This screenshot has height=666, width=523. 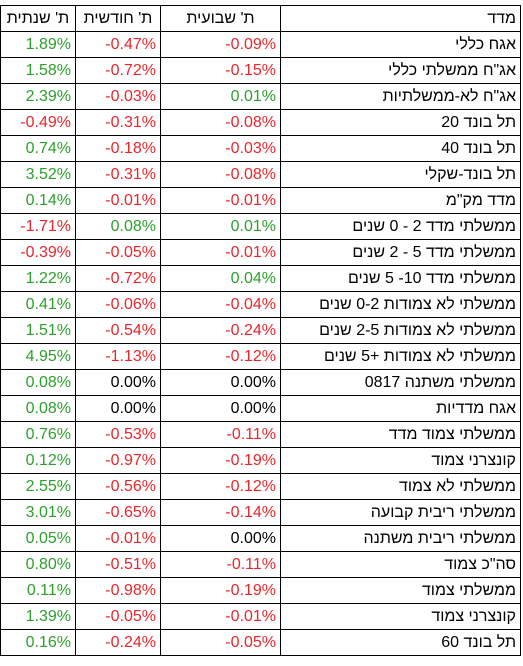 I want to click on cell-index-name: תל בונד 20, so click(x=400, y=122).